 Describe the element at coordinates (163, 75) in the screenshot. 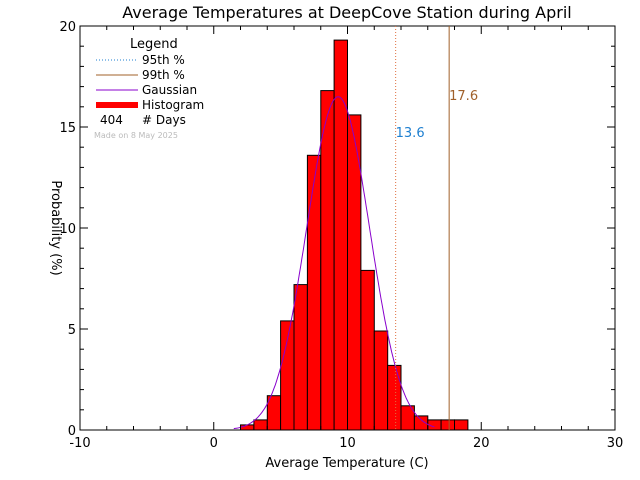

I see `legend-label-99th: 99th %` at that location.